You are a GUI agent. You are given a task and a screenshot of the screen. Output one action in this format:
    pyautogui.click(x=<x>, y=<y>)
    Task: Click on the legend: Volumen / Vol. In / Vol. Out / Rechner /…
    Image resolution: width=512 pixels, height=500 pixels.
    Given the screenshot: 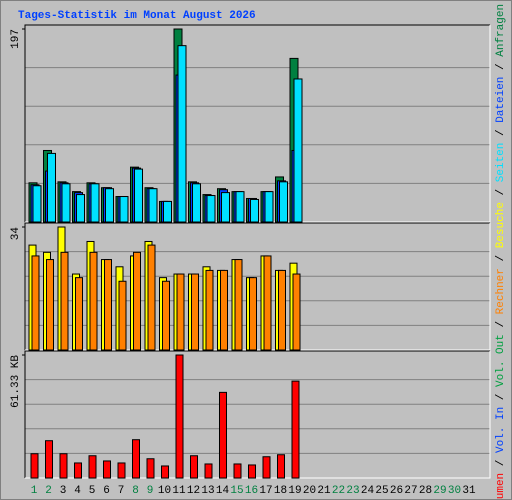 What is the action you would take?
    pyautogui.click(x=501, y=252)
    